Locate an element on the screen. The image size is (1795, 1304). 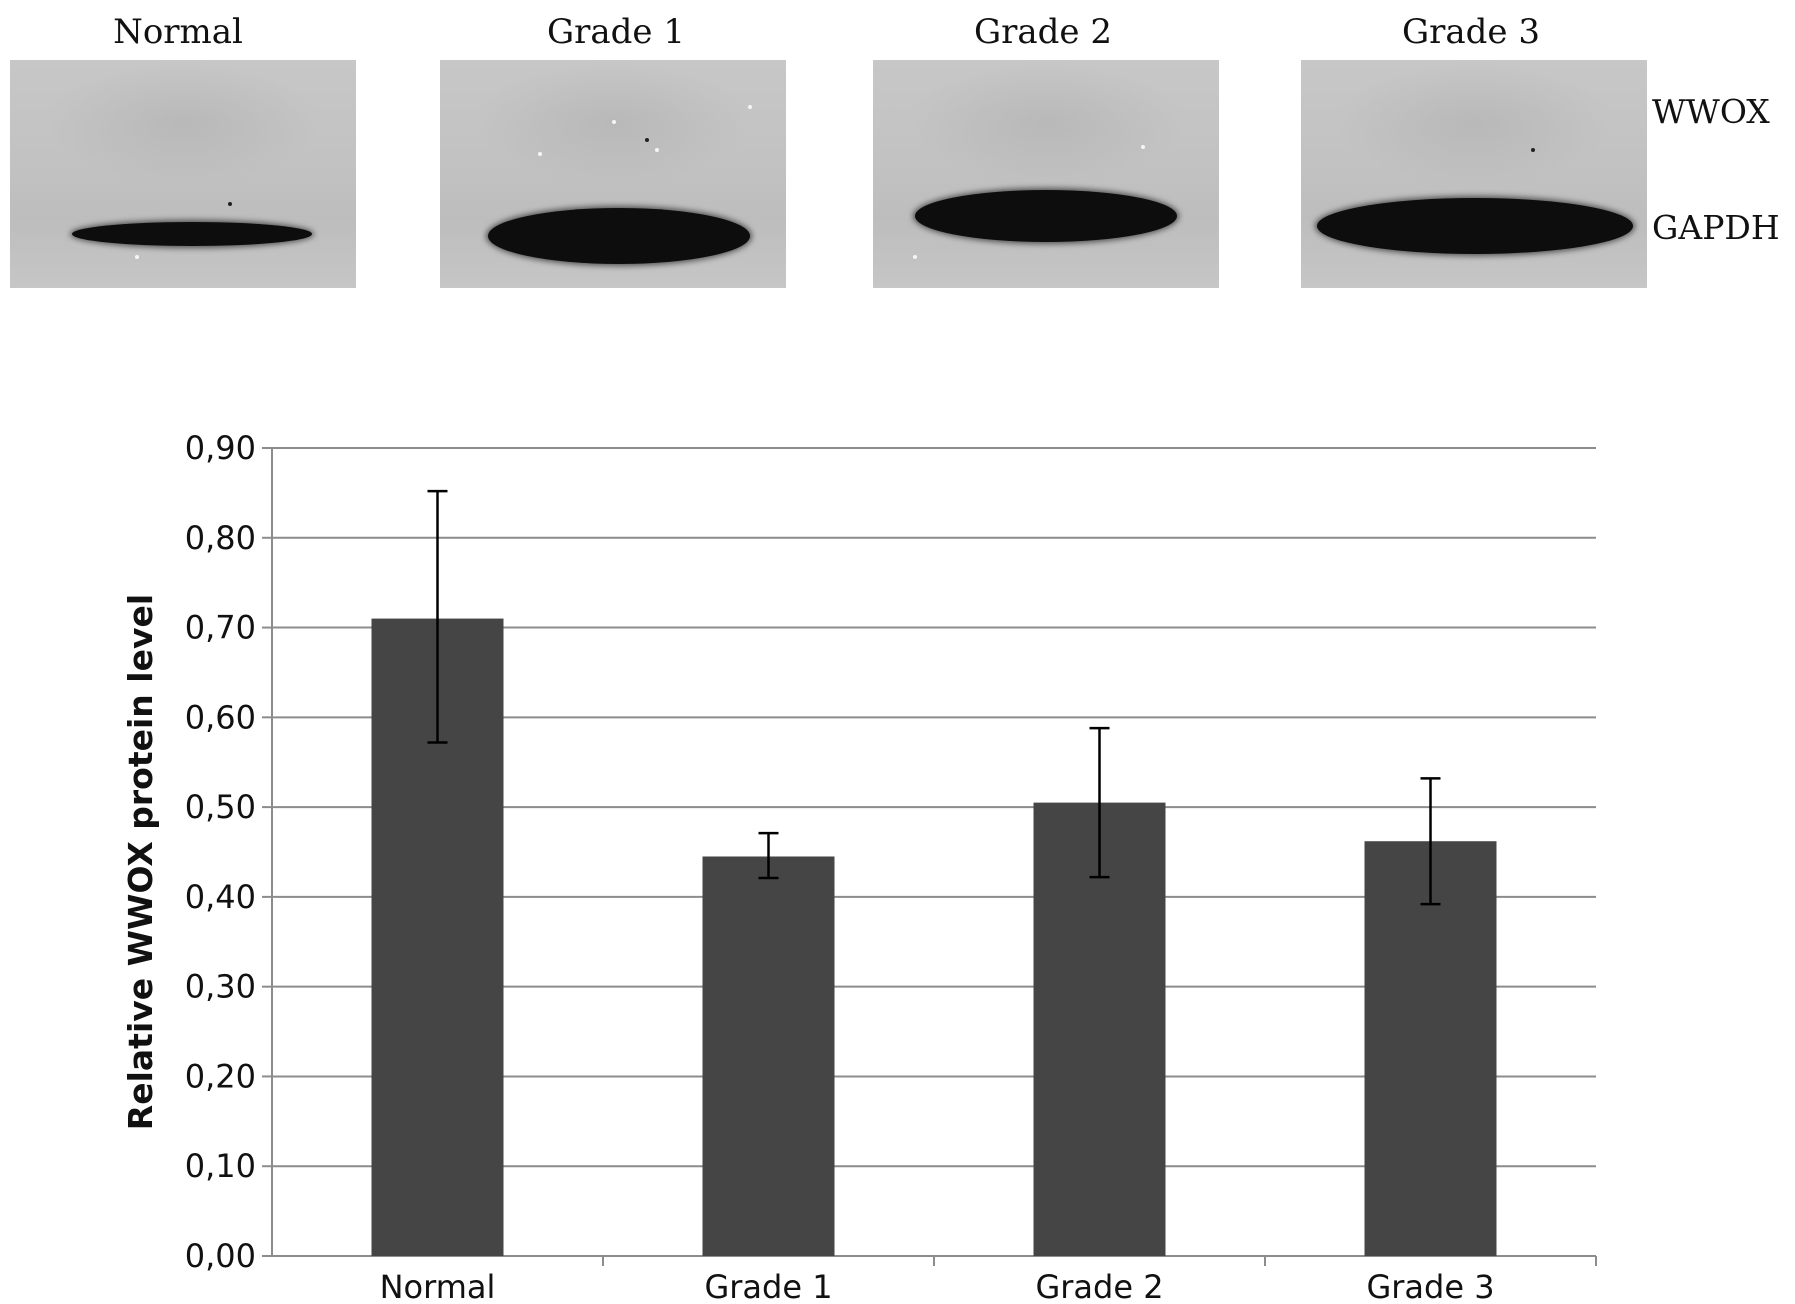
row-label-gapdh: GAPDH is located at coordinates (1716, 227).